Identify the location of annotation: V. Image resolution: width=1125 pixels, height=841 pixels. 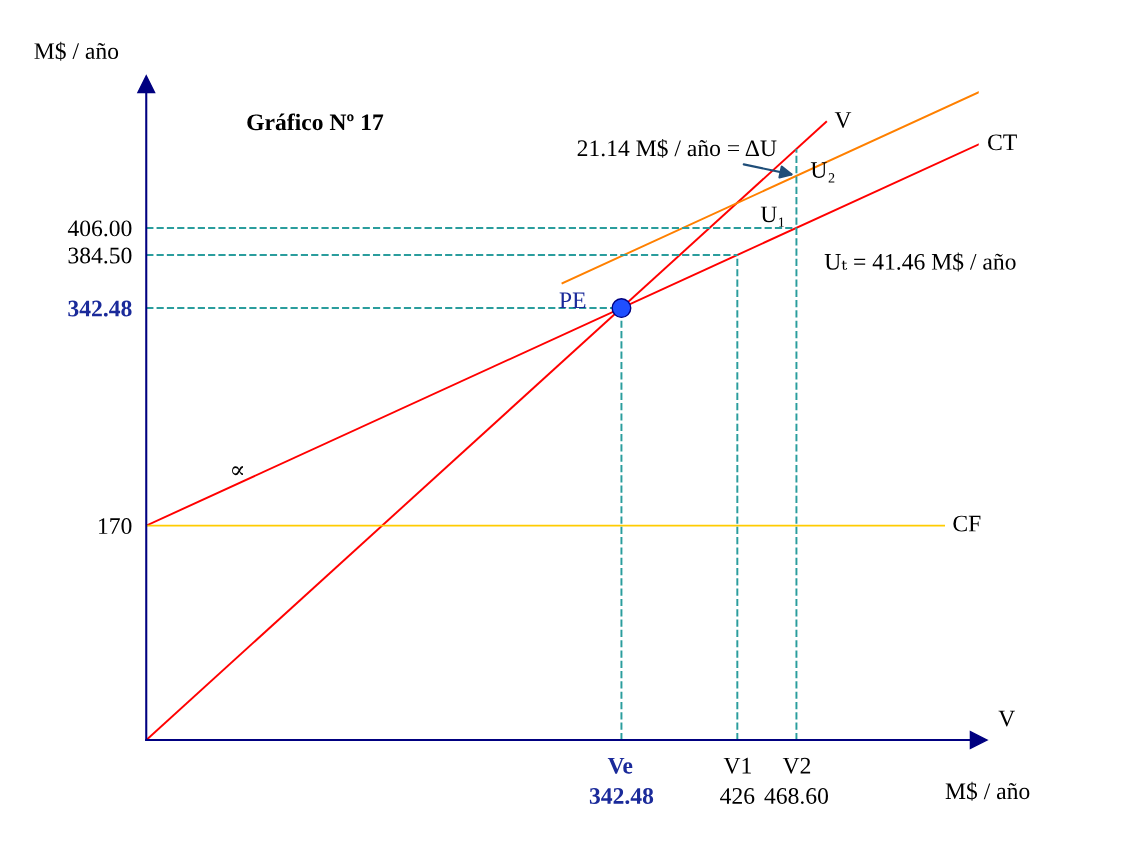
(1006, 718).